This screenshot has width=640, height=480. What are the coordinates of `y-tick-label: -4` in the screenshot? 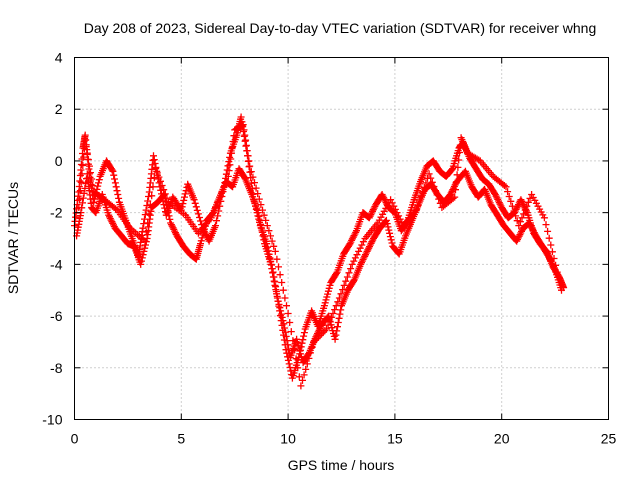 It's located at (56, 264).